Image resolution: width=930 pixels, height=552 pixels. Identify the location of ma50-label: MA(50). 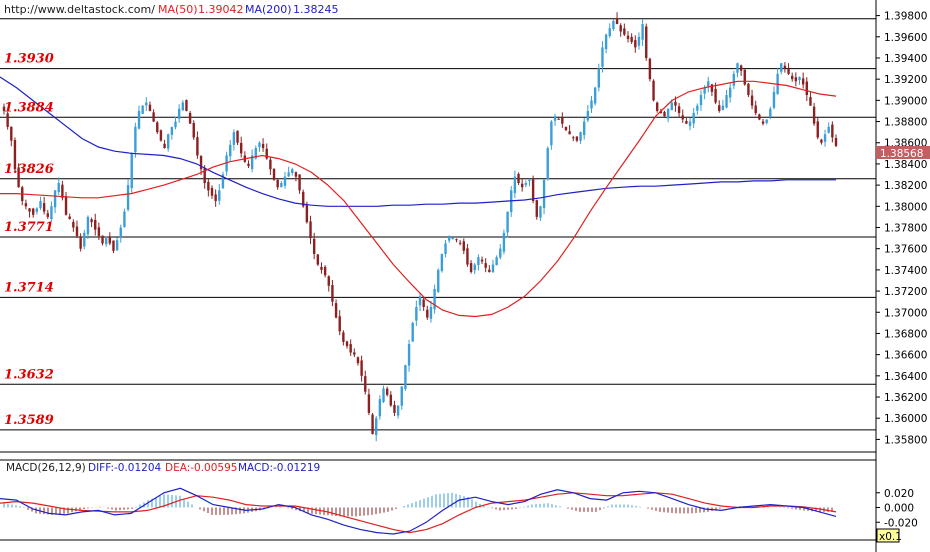
(178, 9).